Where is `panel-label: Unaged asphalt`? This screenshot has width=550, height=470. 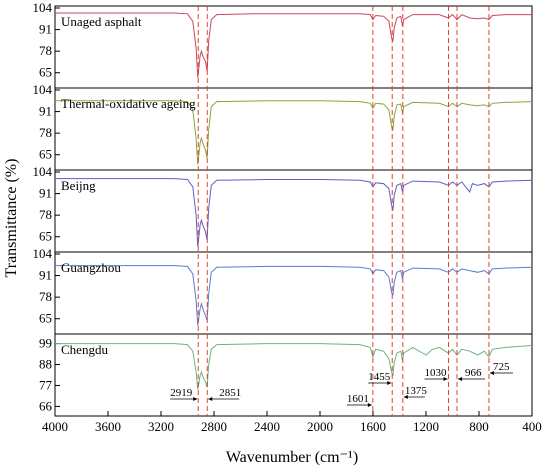 panel-label: Unaged asphalt is located at coordinates (101, 21).